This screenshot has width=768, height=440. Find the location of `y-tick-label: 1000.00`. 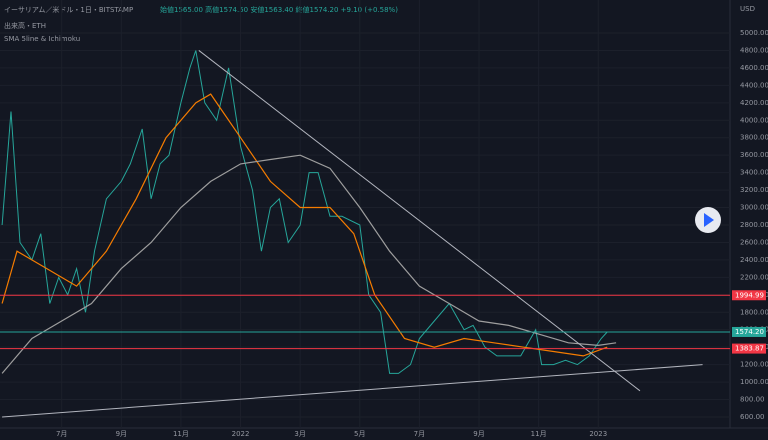

y-tick-label: 1000.00 is located at coordinates (754, 382).